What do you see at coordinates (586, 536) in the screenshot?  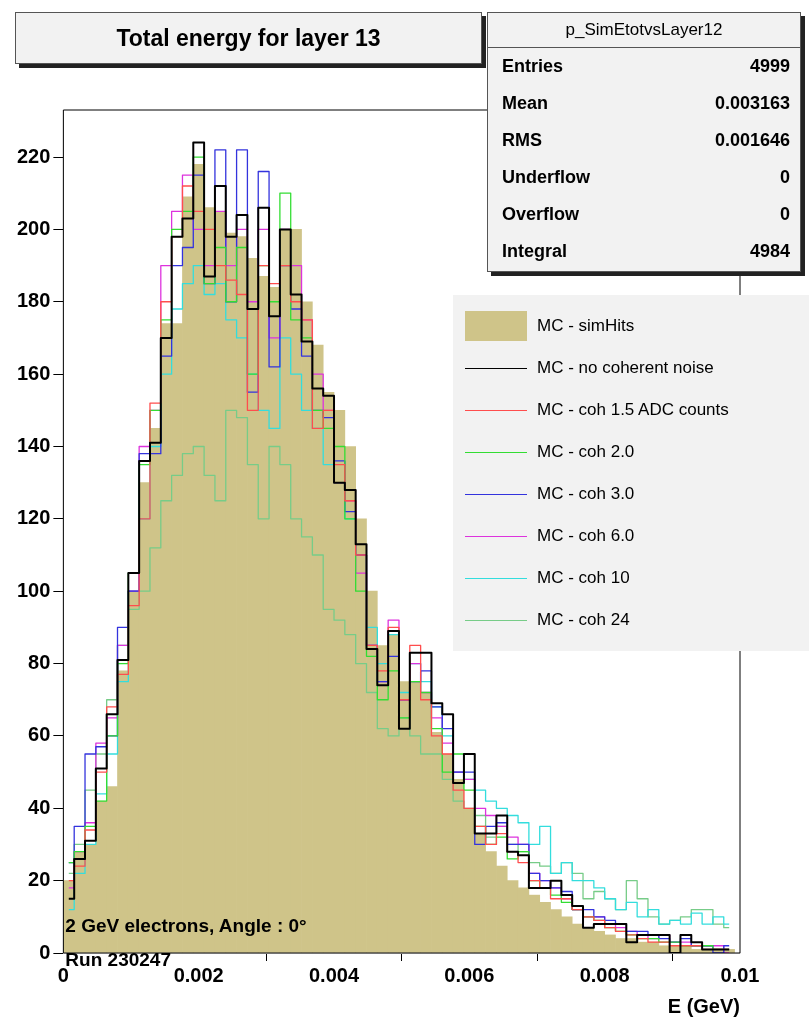 I see `legend-label: MC - coh 6.0` at bounding box center [586, 536].